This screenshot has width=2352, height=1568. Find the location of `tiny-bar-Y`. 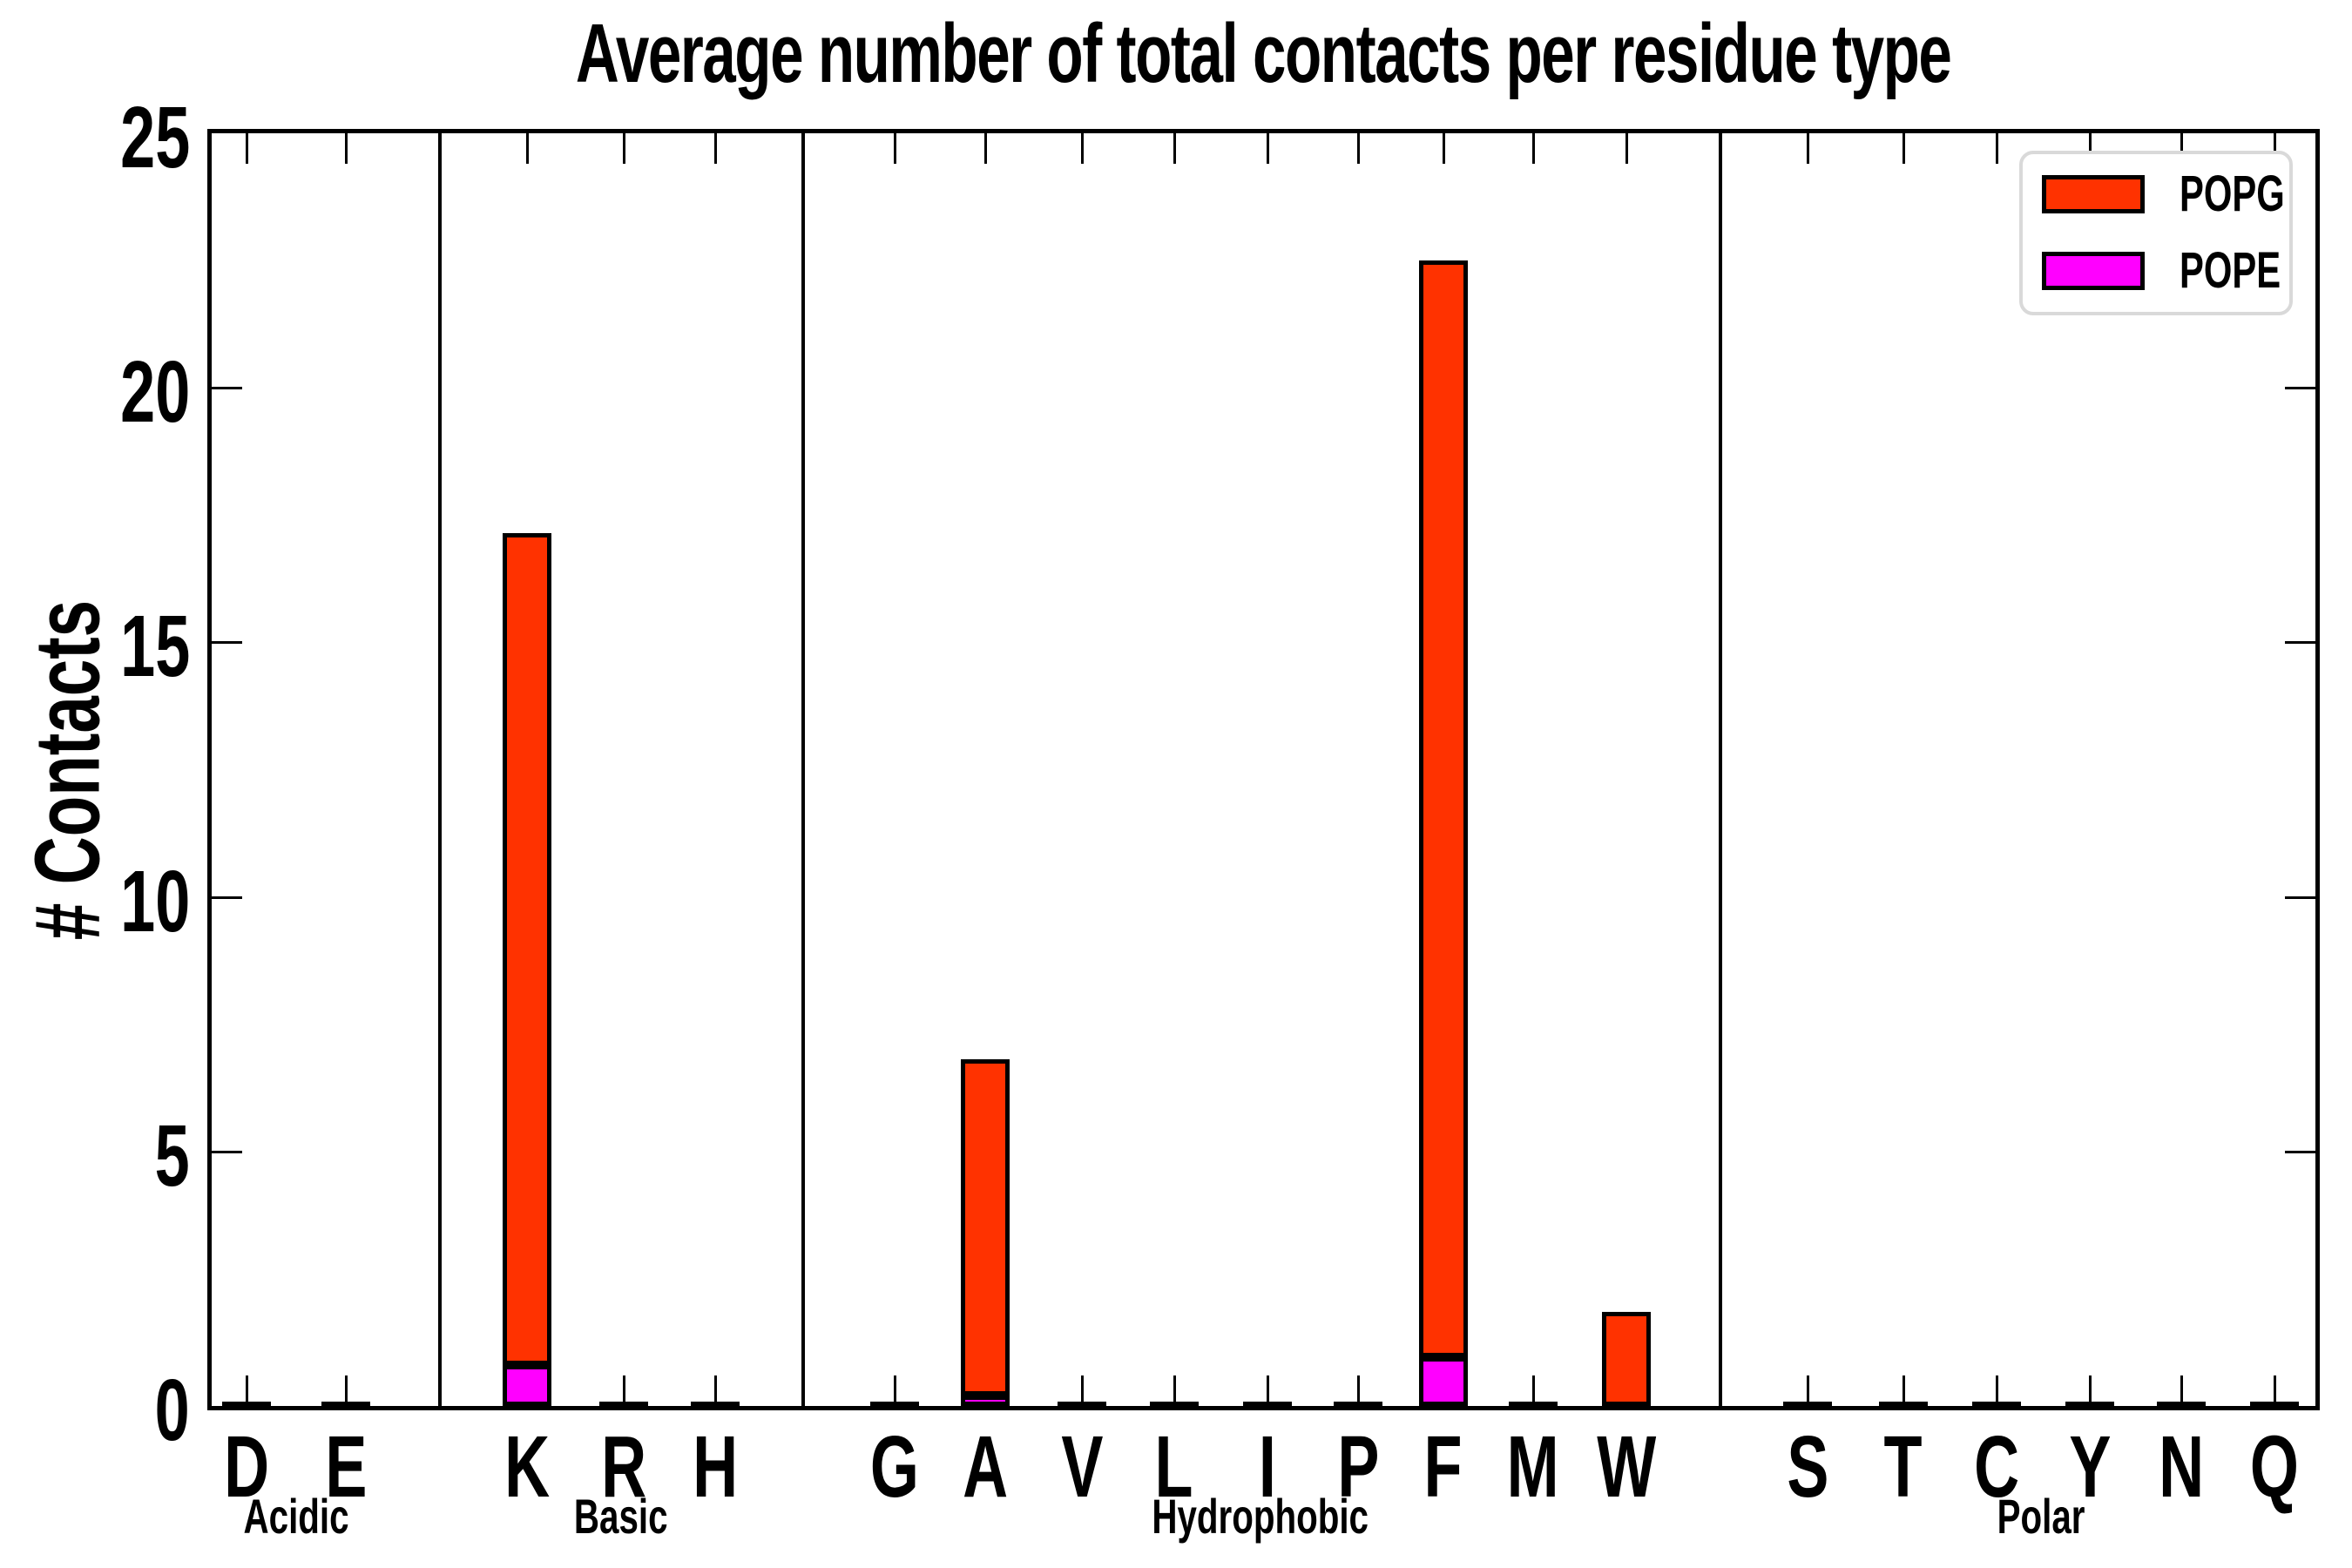

tiny-bar-Y is located at coordinates (2089, 1404).